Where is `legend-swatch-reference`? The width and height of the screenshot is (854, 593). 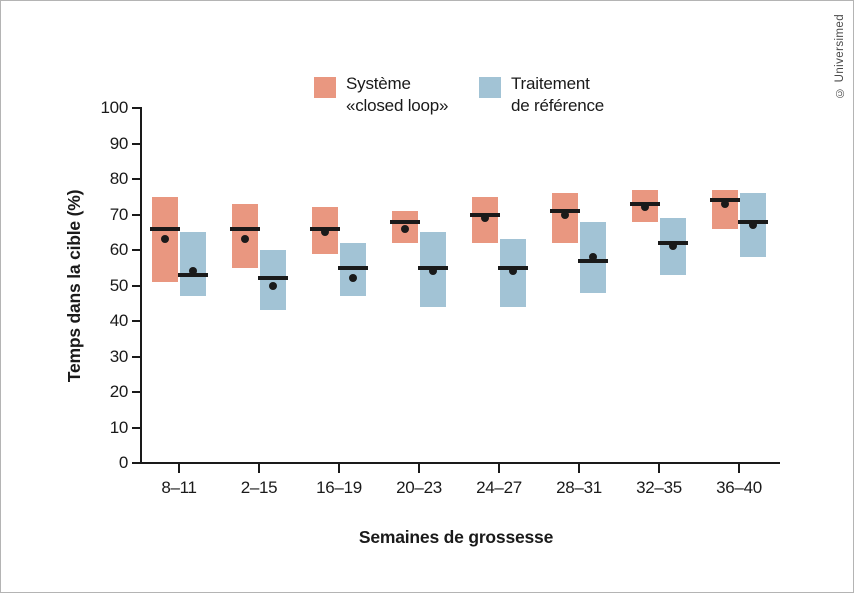
legend-swatch-reference is located at coordinates (490, 87).